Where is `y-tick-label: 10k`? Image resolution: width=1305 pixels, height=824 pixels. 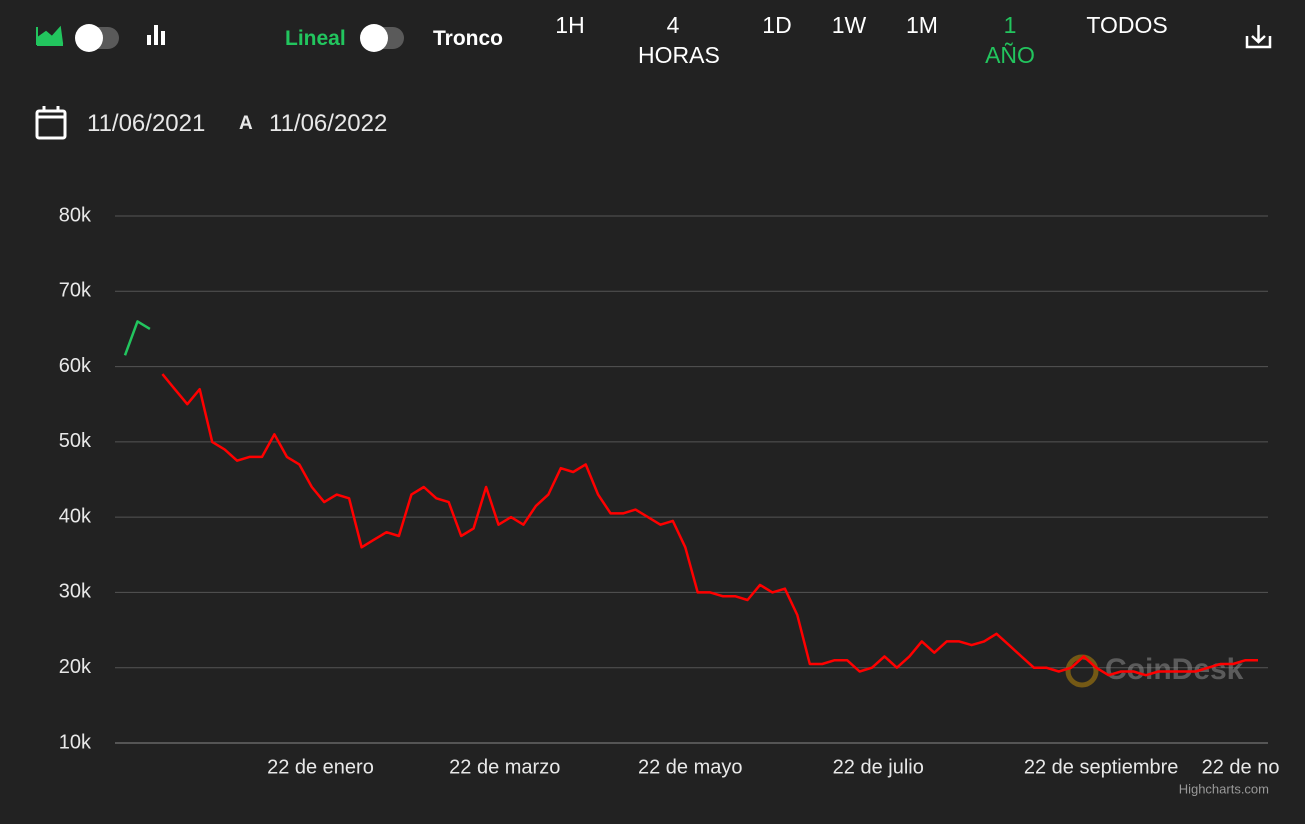 y-tick-label: 10k is located at coordinates (75, 742).